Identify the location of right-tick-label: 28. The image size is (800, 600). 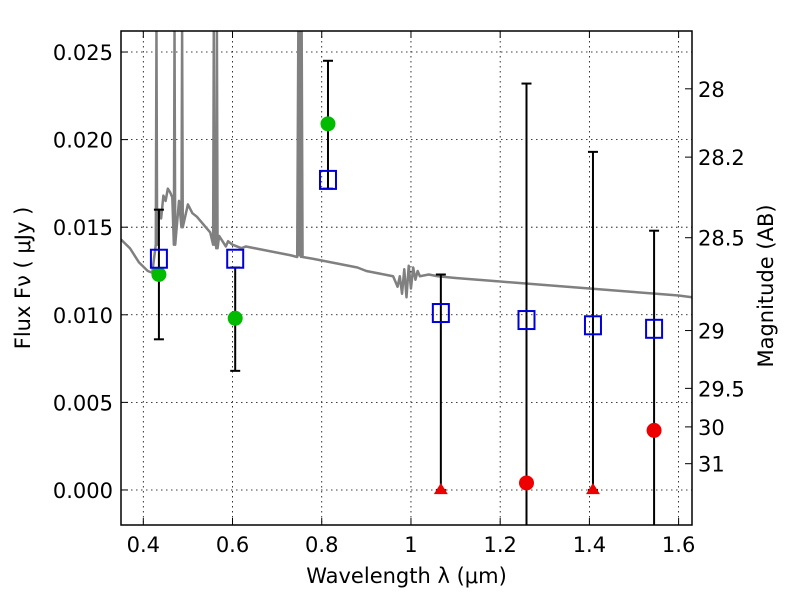
(711, 90).